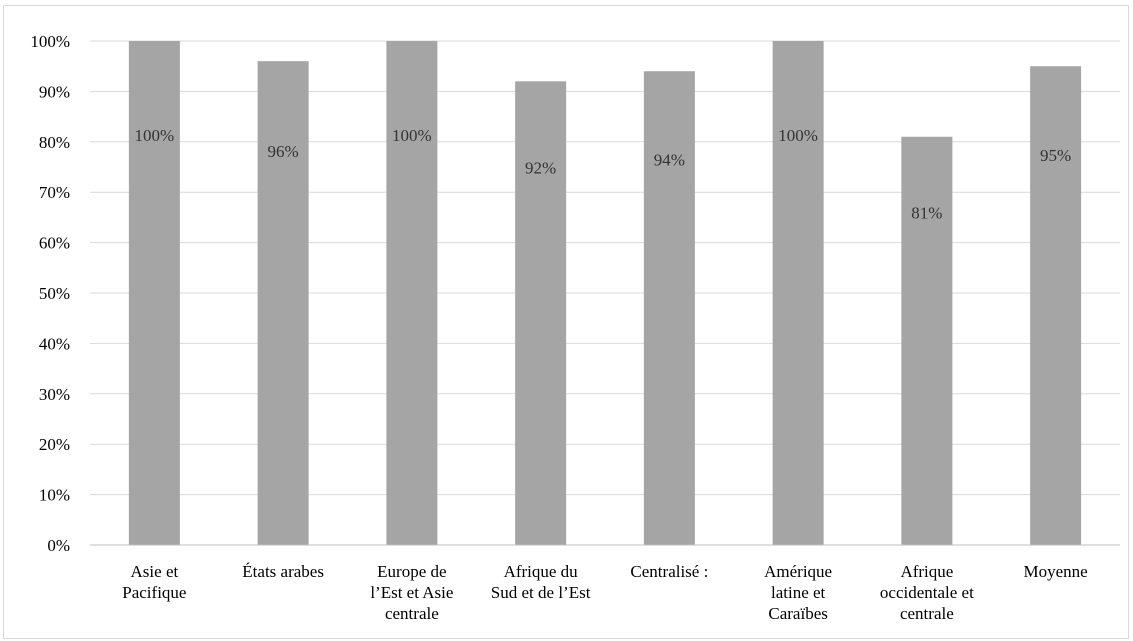 The image size is (1133, 641). I want to click on data-labels: 100% 96% 100% 92% 94% 100% 81% 95%, so click(603, 174).